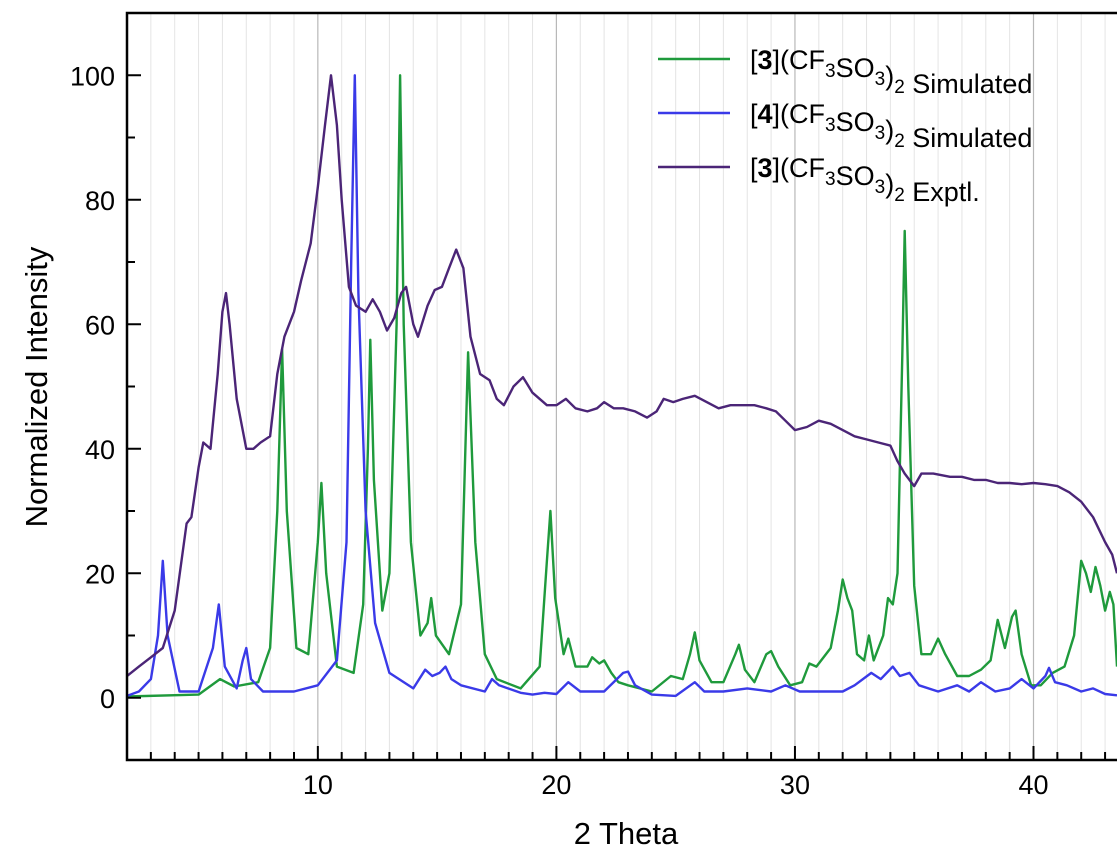  I want to click on y-tick-label: 0, so click(107, 699).